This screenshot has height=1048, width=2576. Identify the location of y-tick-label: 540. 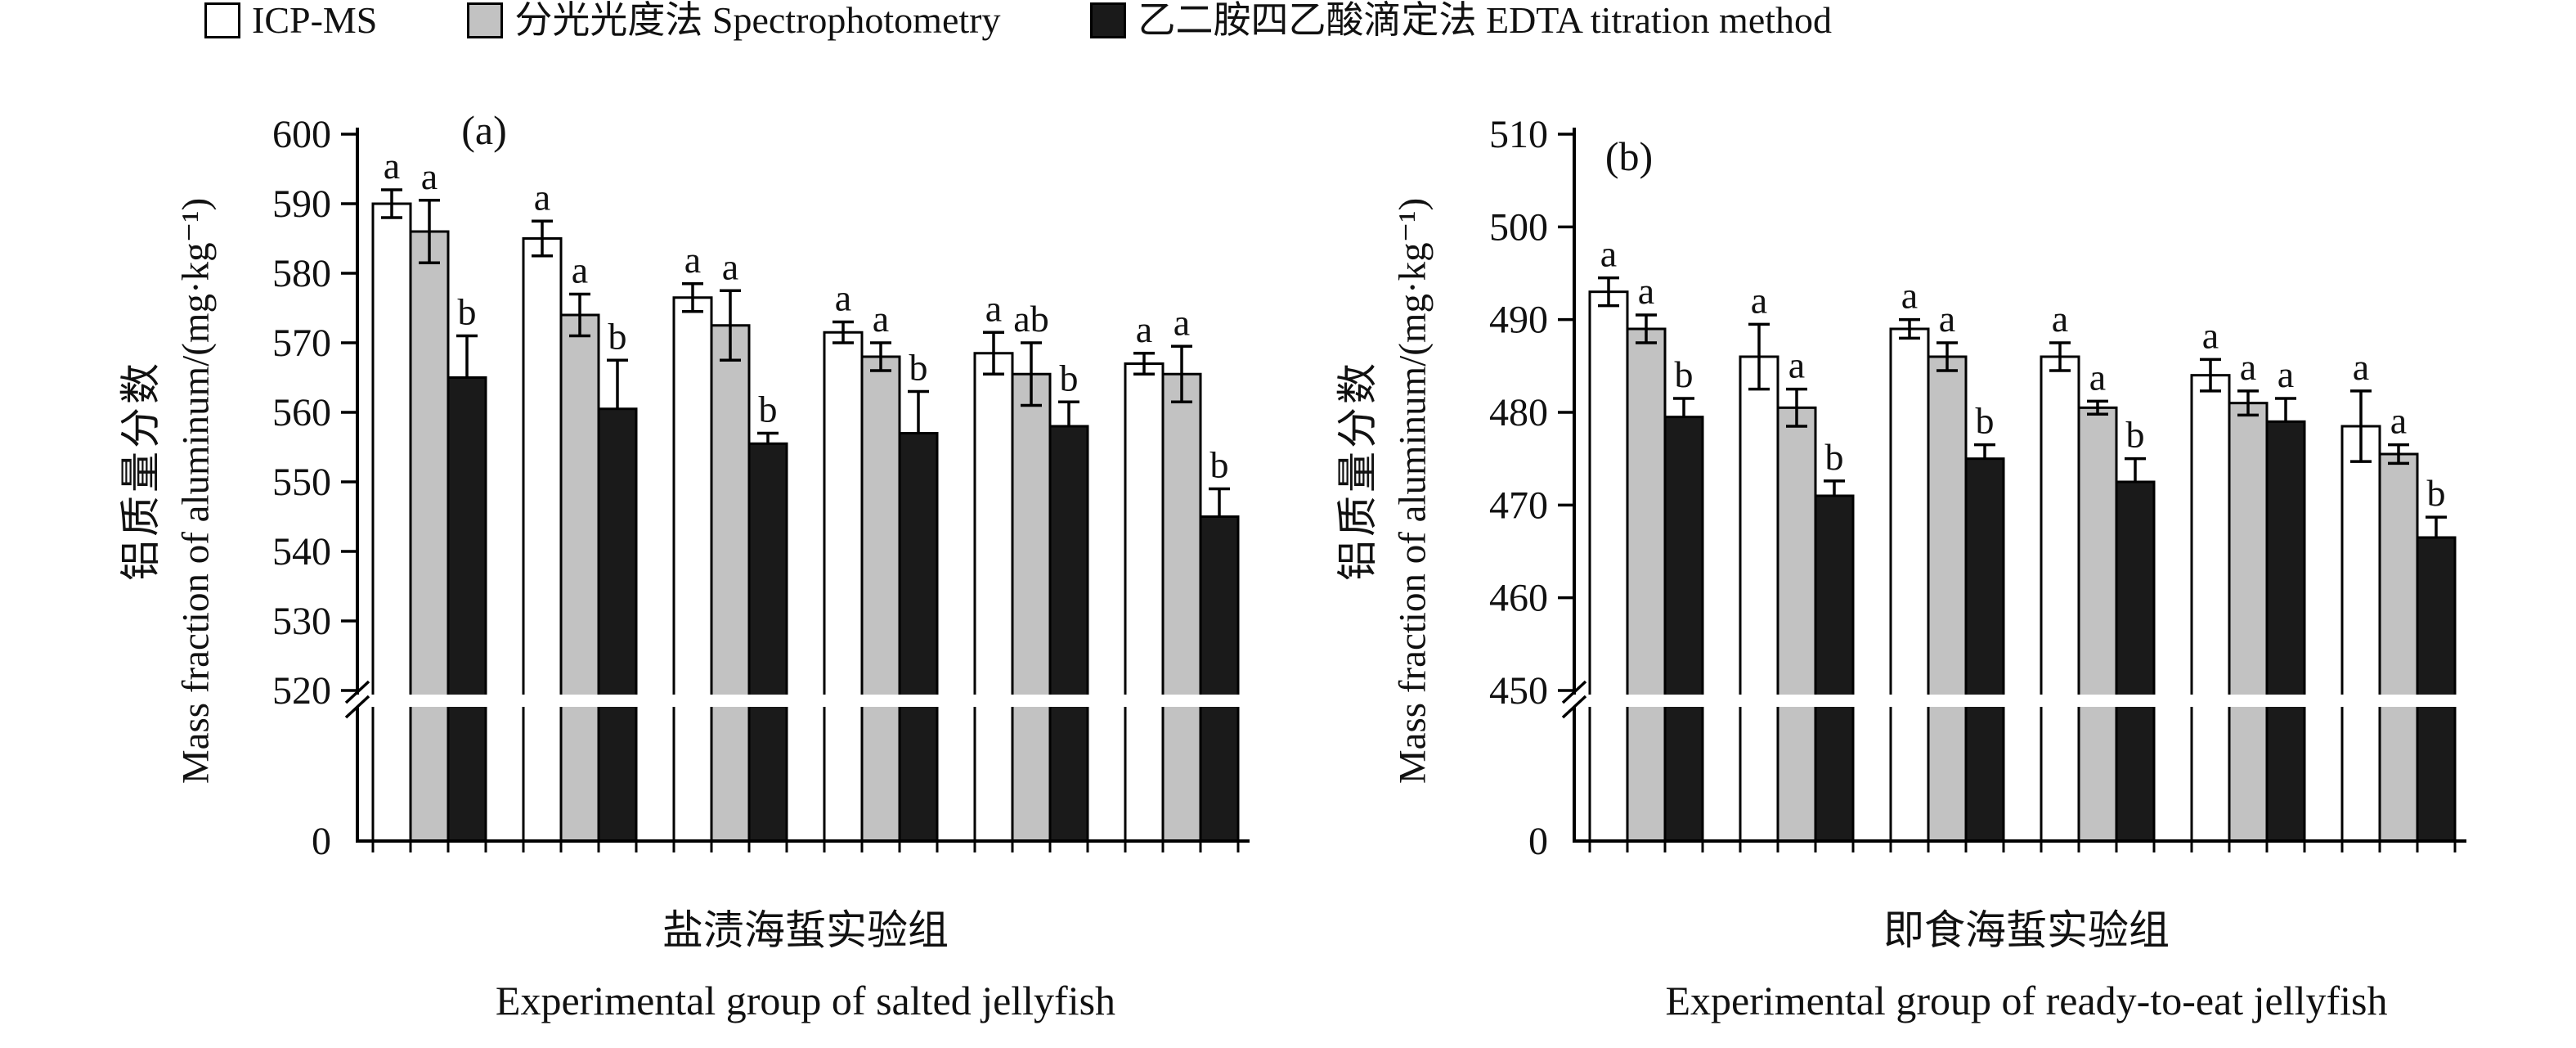
(301, 551).